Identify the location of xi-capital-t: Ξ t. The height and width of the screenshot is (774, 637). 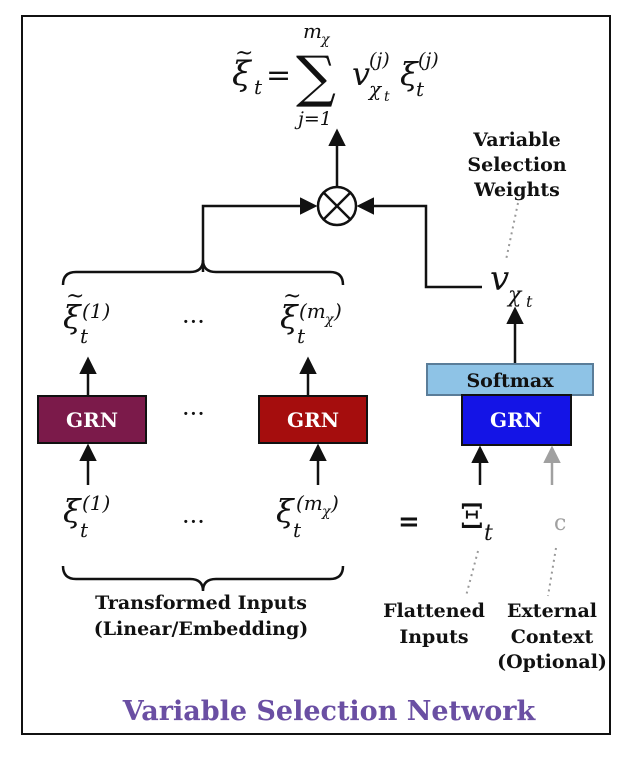
(476, 521).